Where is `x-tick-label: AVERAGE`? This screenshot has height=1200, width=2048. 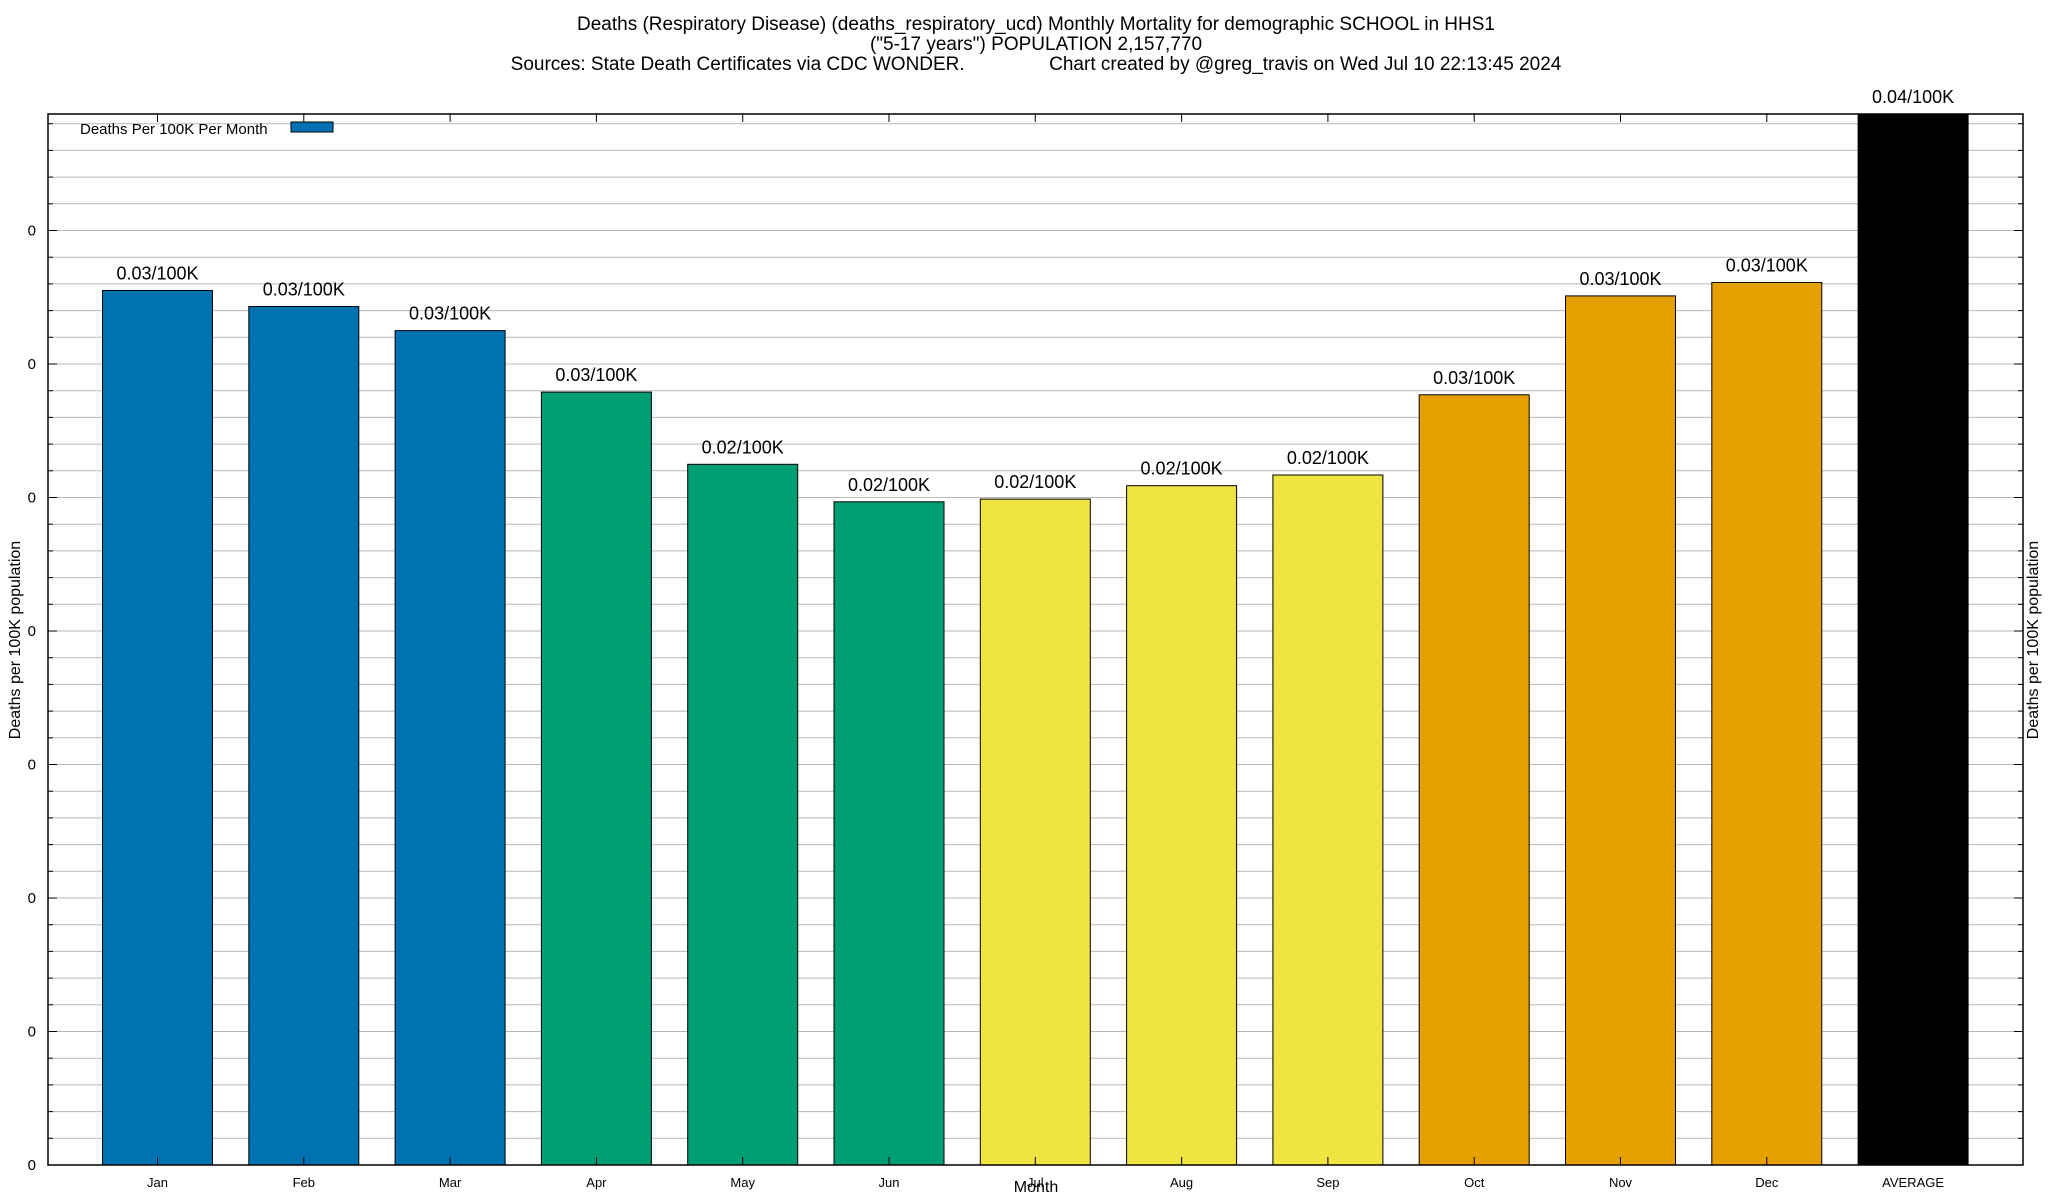 x-tick-label: AVERAGE is located at coordinates (1913, 1182).